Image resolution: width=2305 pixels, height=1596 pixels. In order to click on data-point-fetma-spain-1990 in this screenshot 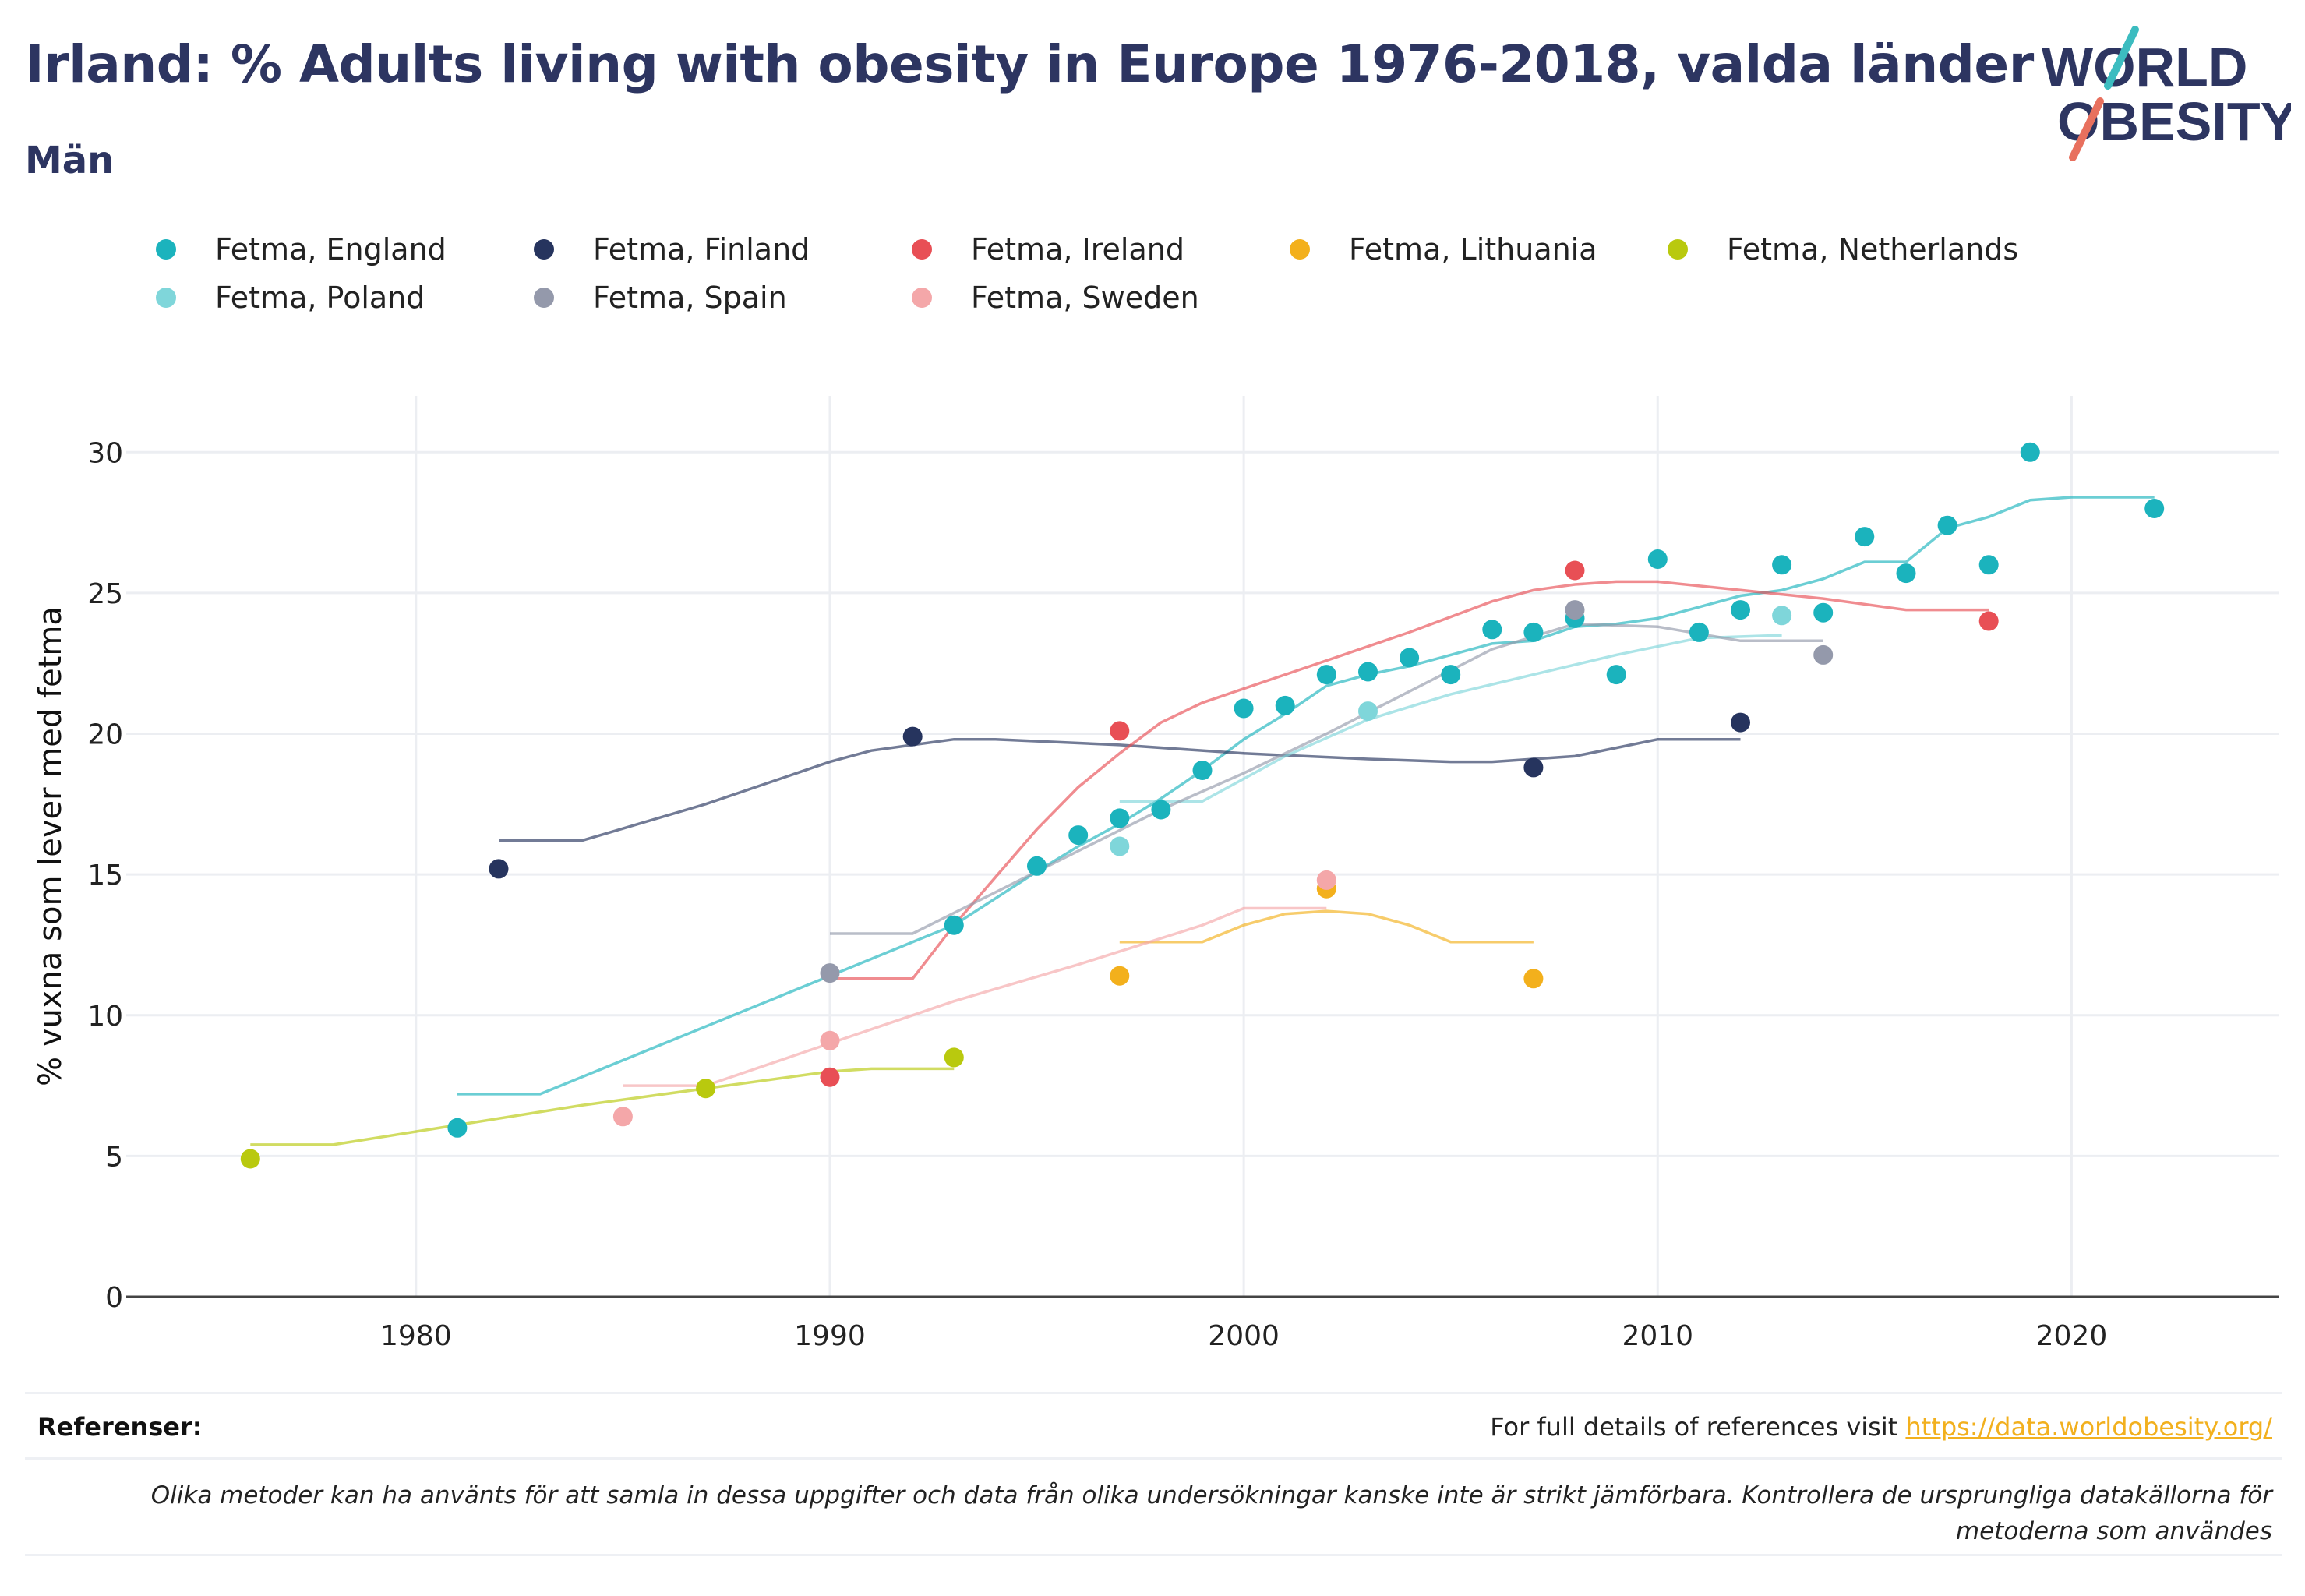, I will do `click(830, 973)`.